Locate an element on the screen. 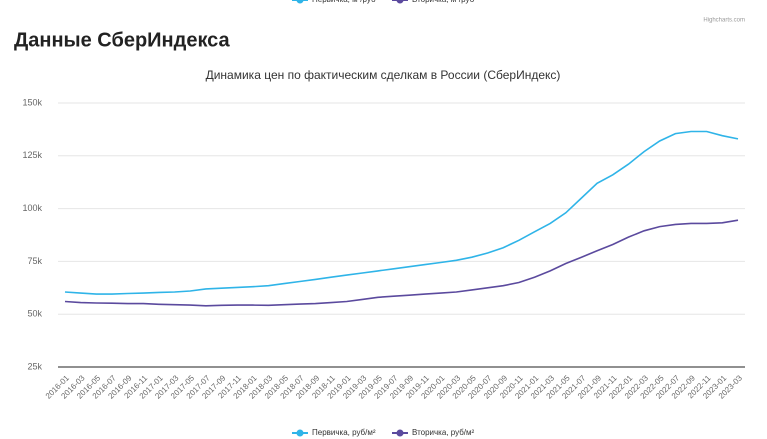 This screenshot has height=439, width=767. y-tick-label: 75k is located at coordinates (34, 261).